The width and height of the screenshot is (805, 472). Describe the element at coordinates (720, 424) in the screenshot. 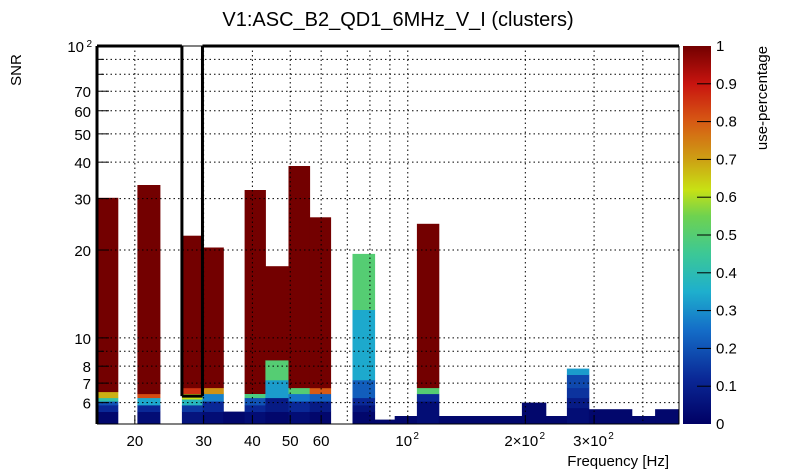

I see `colorbar-tick-label: 0` at that location.